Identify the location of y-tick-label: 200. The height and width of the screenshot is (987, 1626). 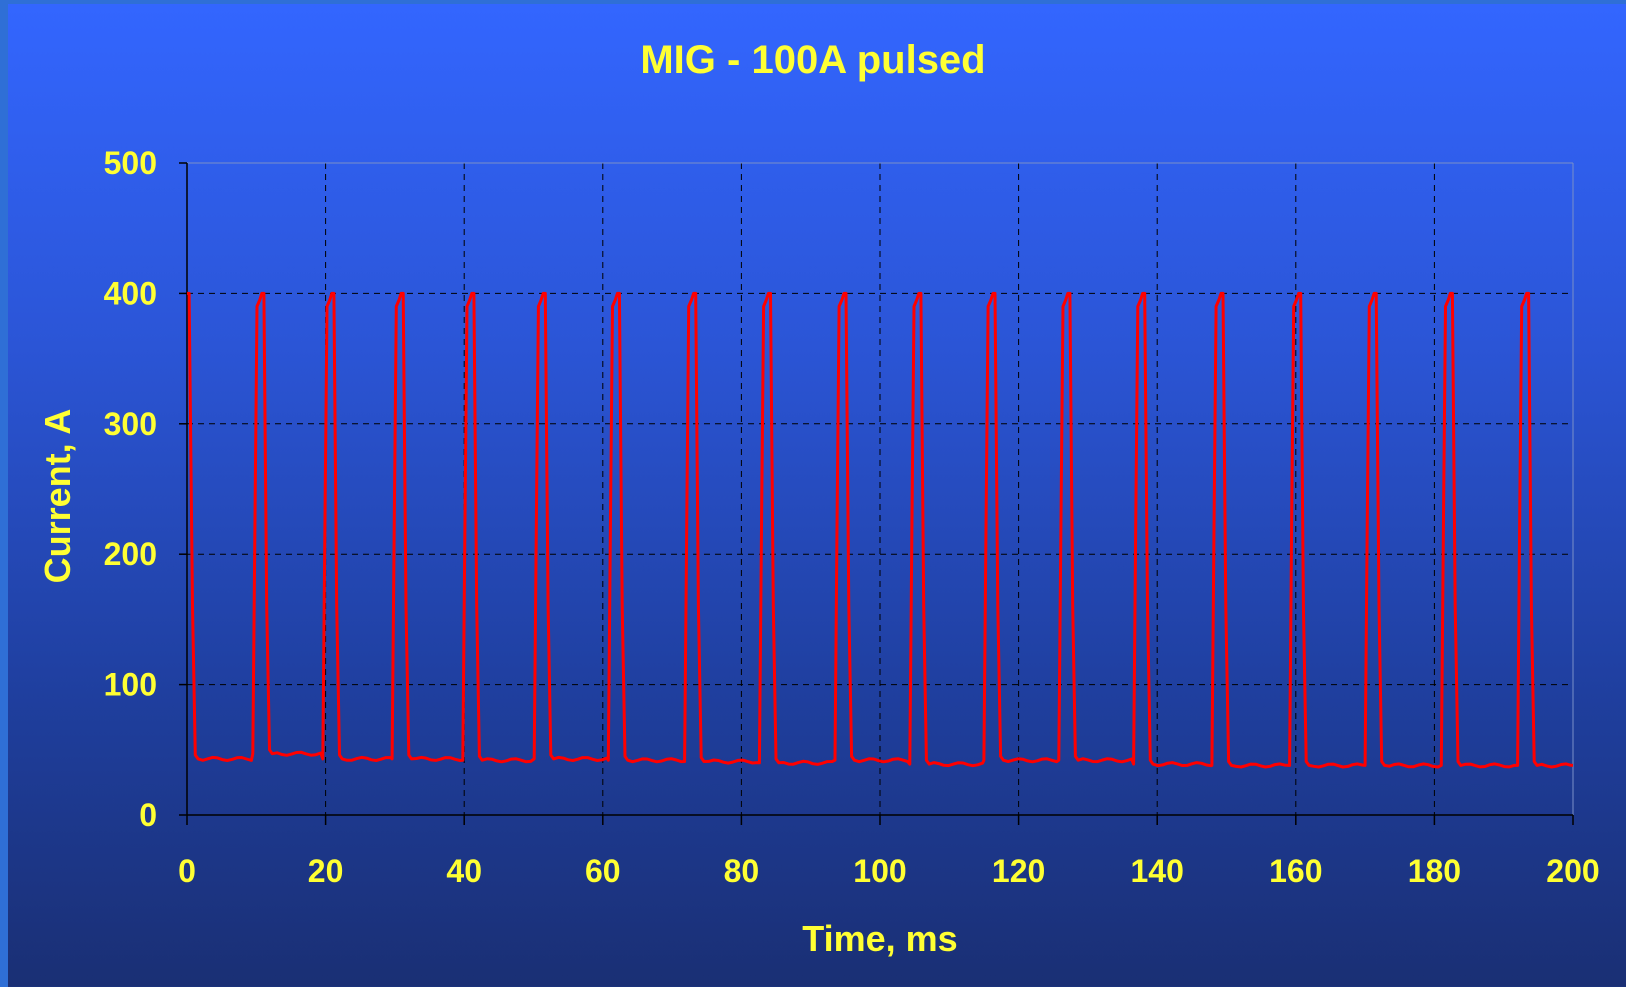
(130, 554).